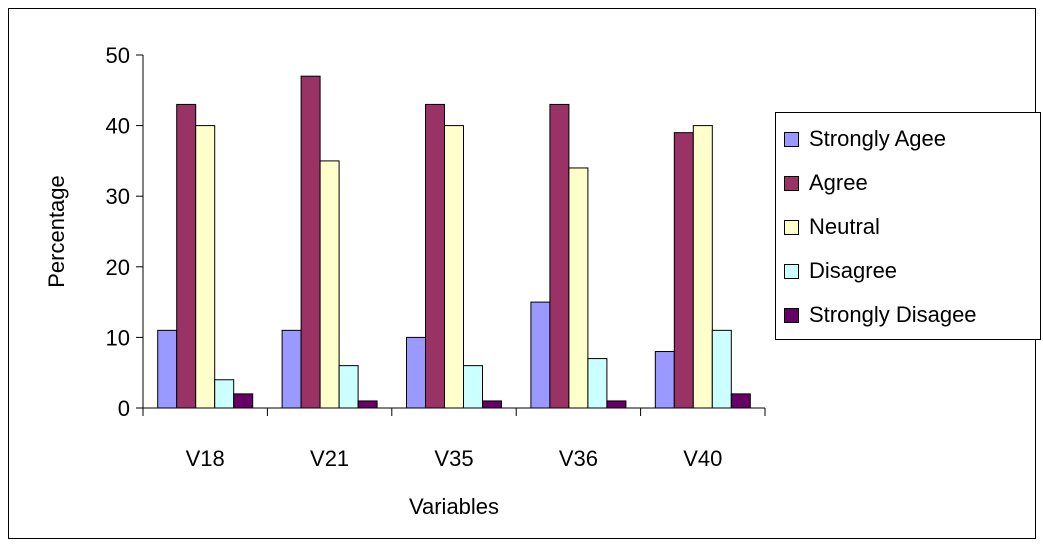 The image size is (1043, 546). What do you see at coordinates (310, 242) in the screenshot?
I see `bar-agree-v21` at bounding box center [310, 242].